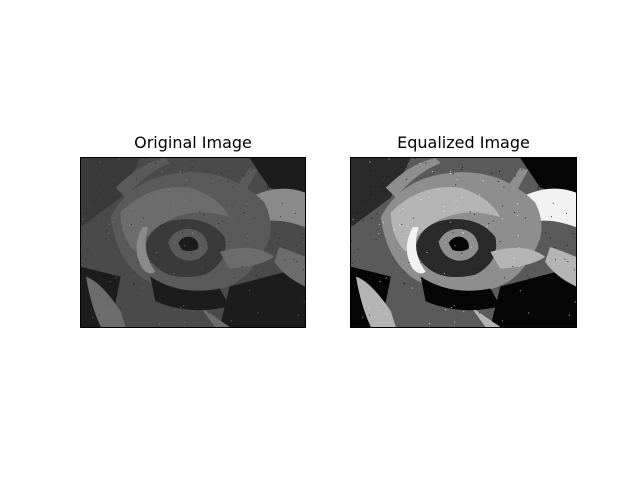 The width and height of the screenshot is (640, 480). What do you see at coordinates (190, 293) in the screenshot?
I see `rose-shadow` at bounding box center [190, 293].